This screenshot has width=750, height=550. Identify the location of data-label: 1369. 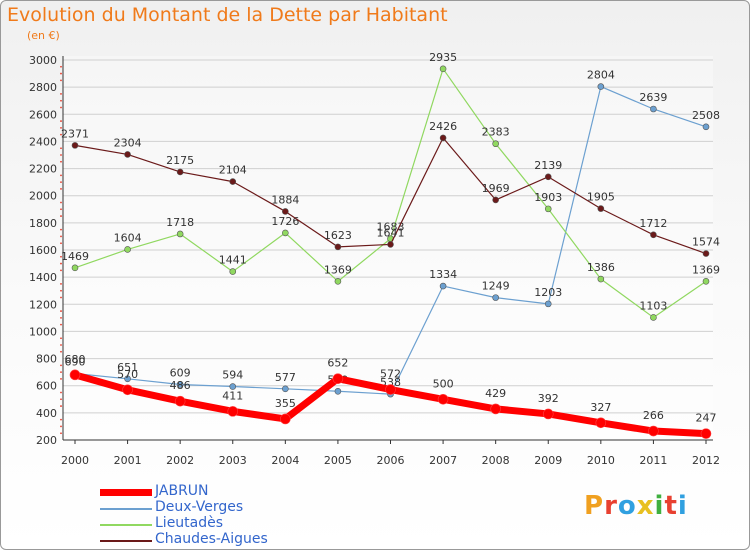
(338, 269).